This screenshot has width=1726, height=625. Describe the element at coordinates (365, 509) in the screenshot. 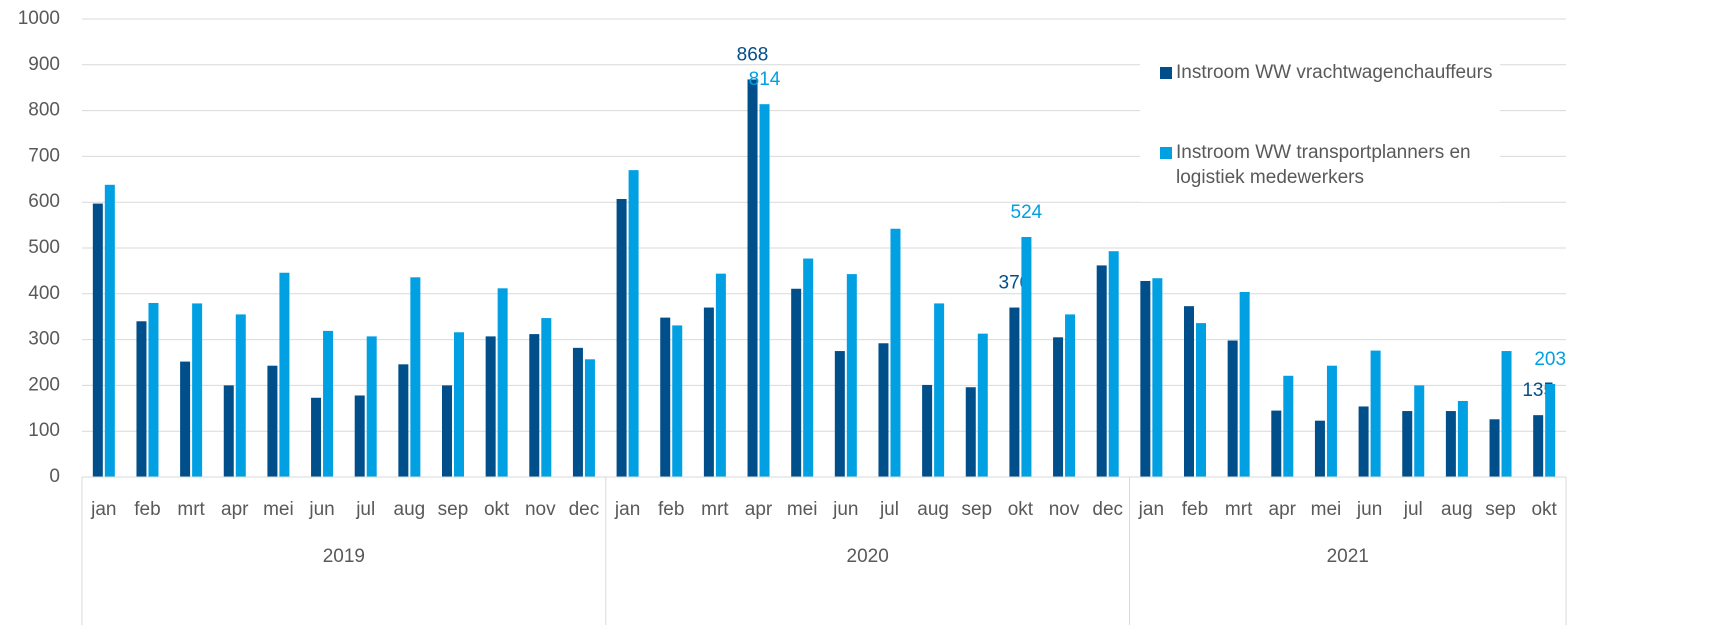

I see `x-tick-label: jul` at that location.